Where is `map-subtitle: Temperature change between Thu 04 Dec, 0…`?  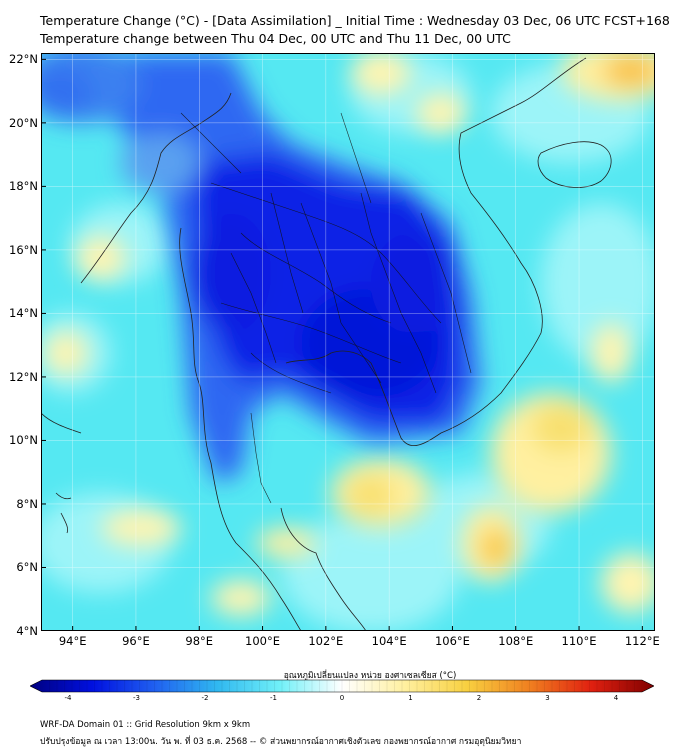 map-subtitle: Temperature change between Thu 04 Dec, 0… is located at coordinates (275, 38).